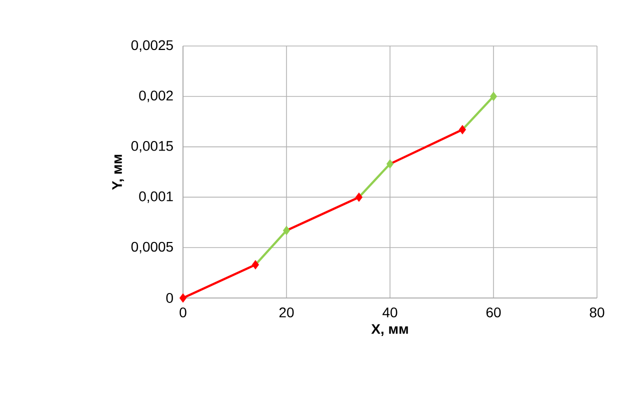 The width and height of the screenshot is (625, 416). Describe the element at coordinates (118, 172) in the screenshot. I see `y-axis-title: Y, мм` at that location.